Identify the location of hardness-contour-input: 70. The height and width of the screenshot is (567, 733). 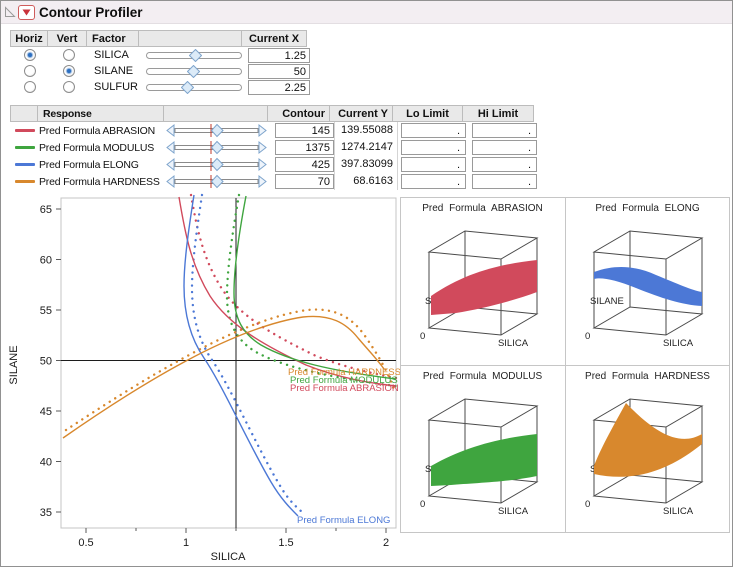
(304, 181).